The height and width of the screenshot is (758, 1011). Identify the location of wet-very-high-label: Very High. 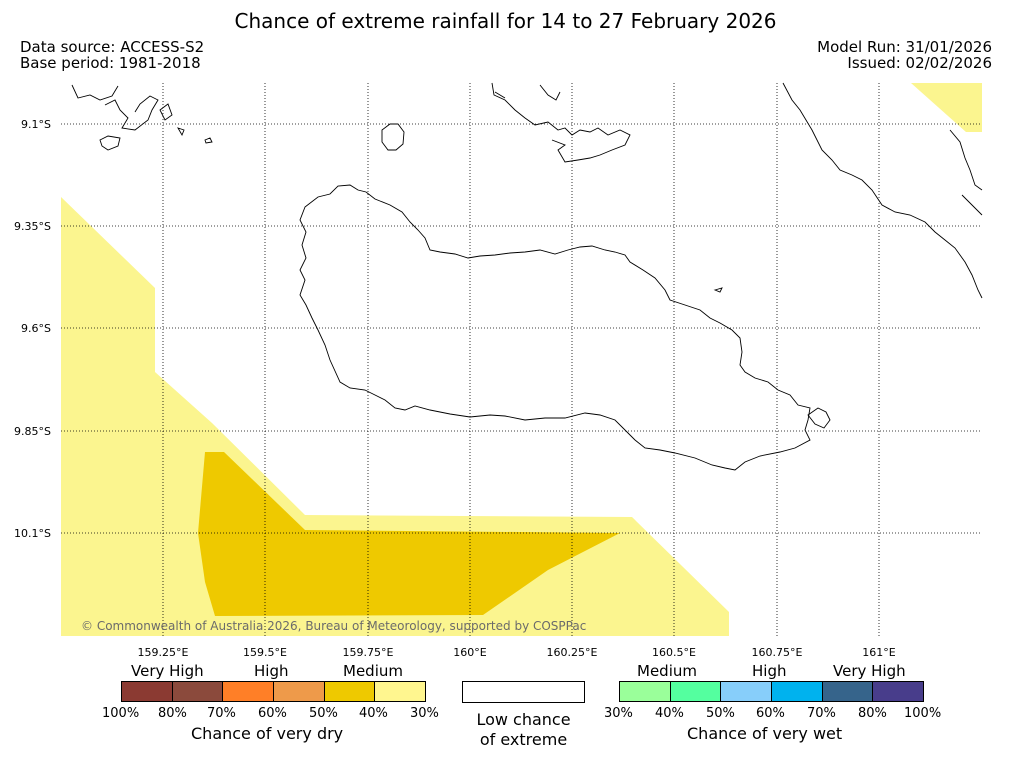
(869, 671).